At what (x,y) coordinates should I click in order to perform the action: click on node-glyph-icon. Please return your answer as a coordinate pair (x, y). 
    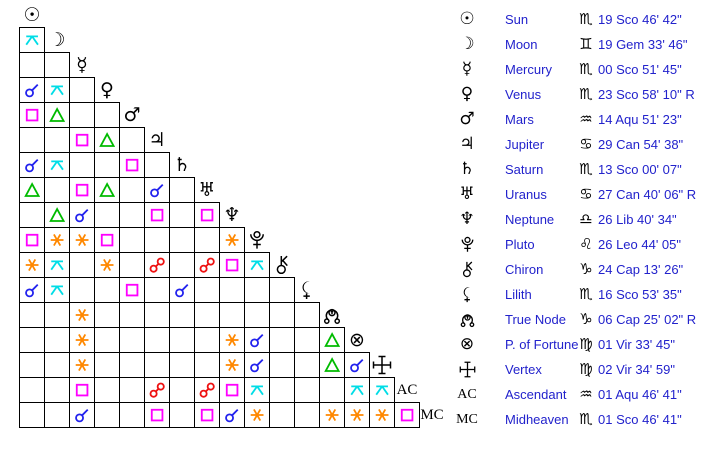
    Looking at the image, I should click on (332, 316).